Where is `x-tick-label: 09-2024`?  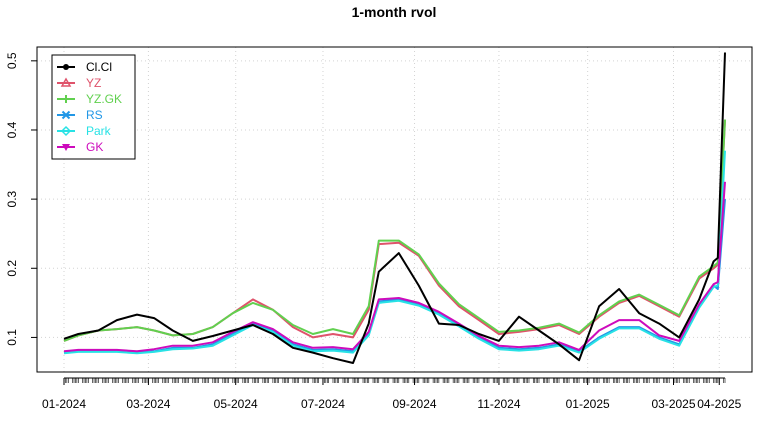
x-tick-label: 09-2024 is located at coordinates (415, 404).